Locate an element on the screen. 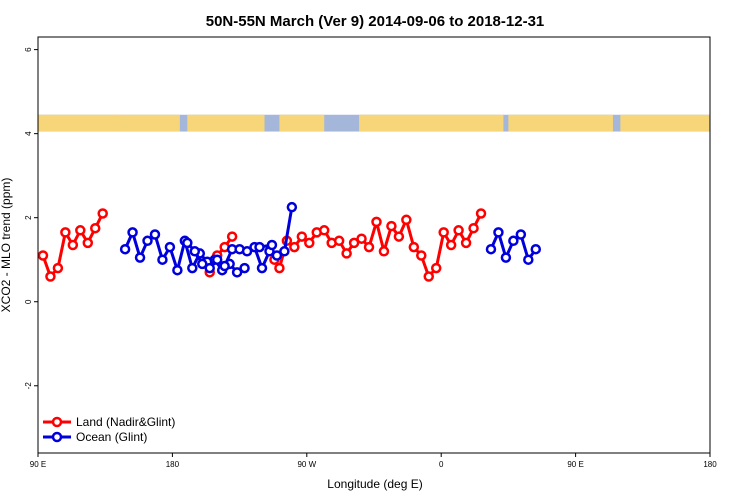  y-tick-label: 6 is located at coordinates (28, 49).